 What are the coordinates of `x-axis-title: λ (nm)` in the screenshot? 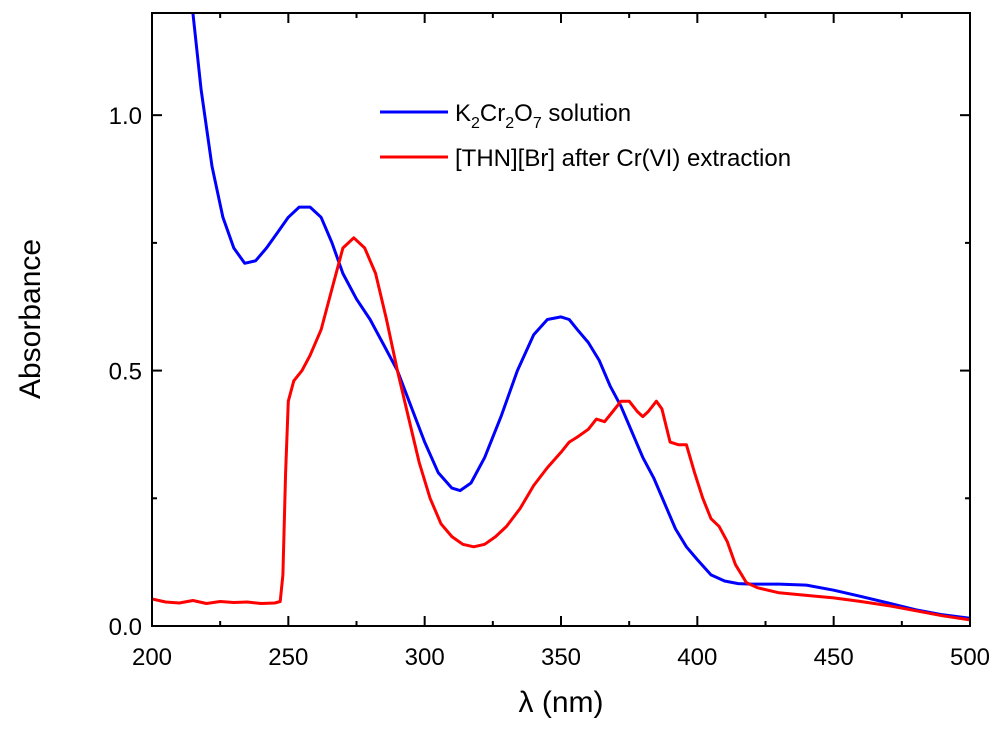 It's located at (561, 702).